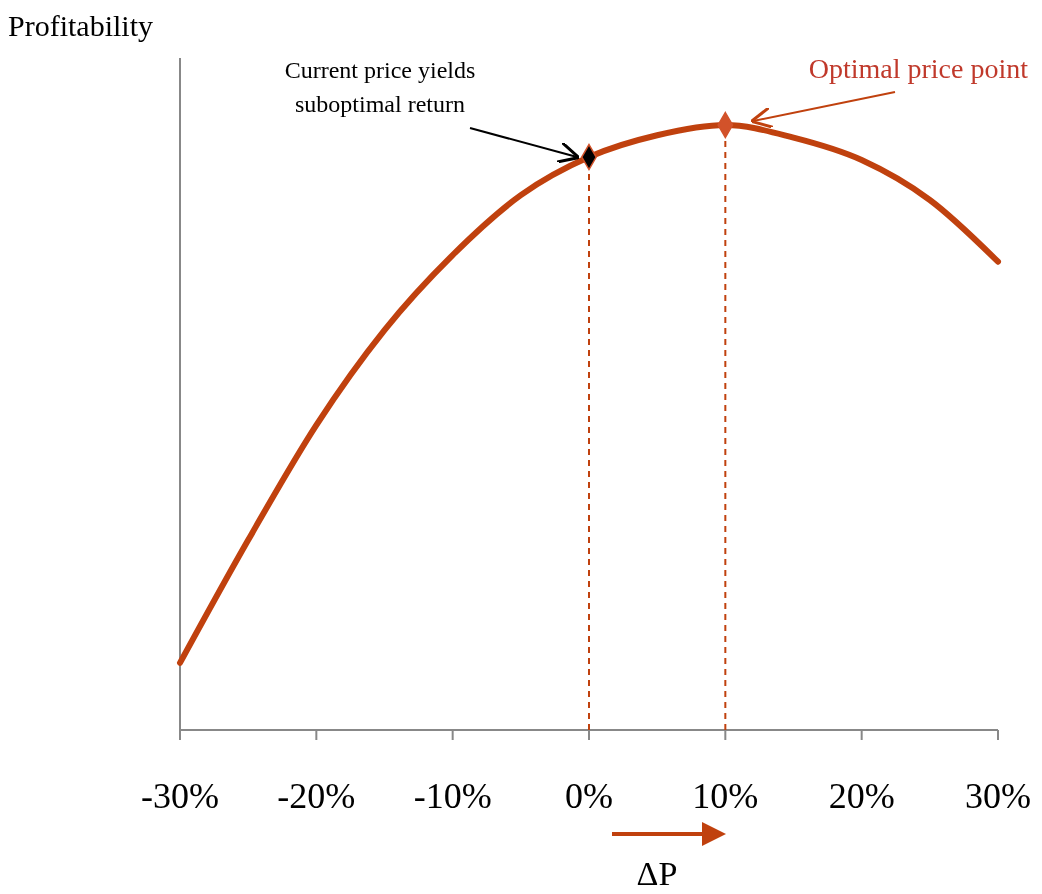  I want to click on x-tick-label: -20%, so click(316, 796).